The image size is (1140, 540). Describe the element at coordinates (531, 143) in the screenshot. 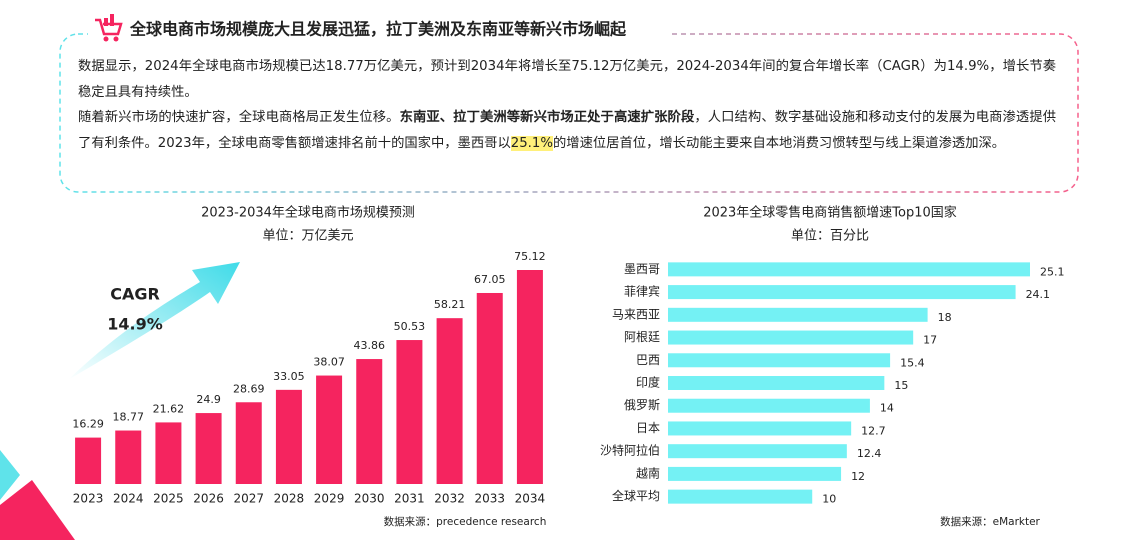

I see `highlight: 25.1%` at that location.